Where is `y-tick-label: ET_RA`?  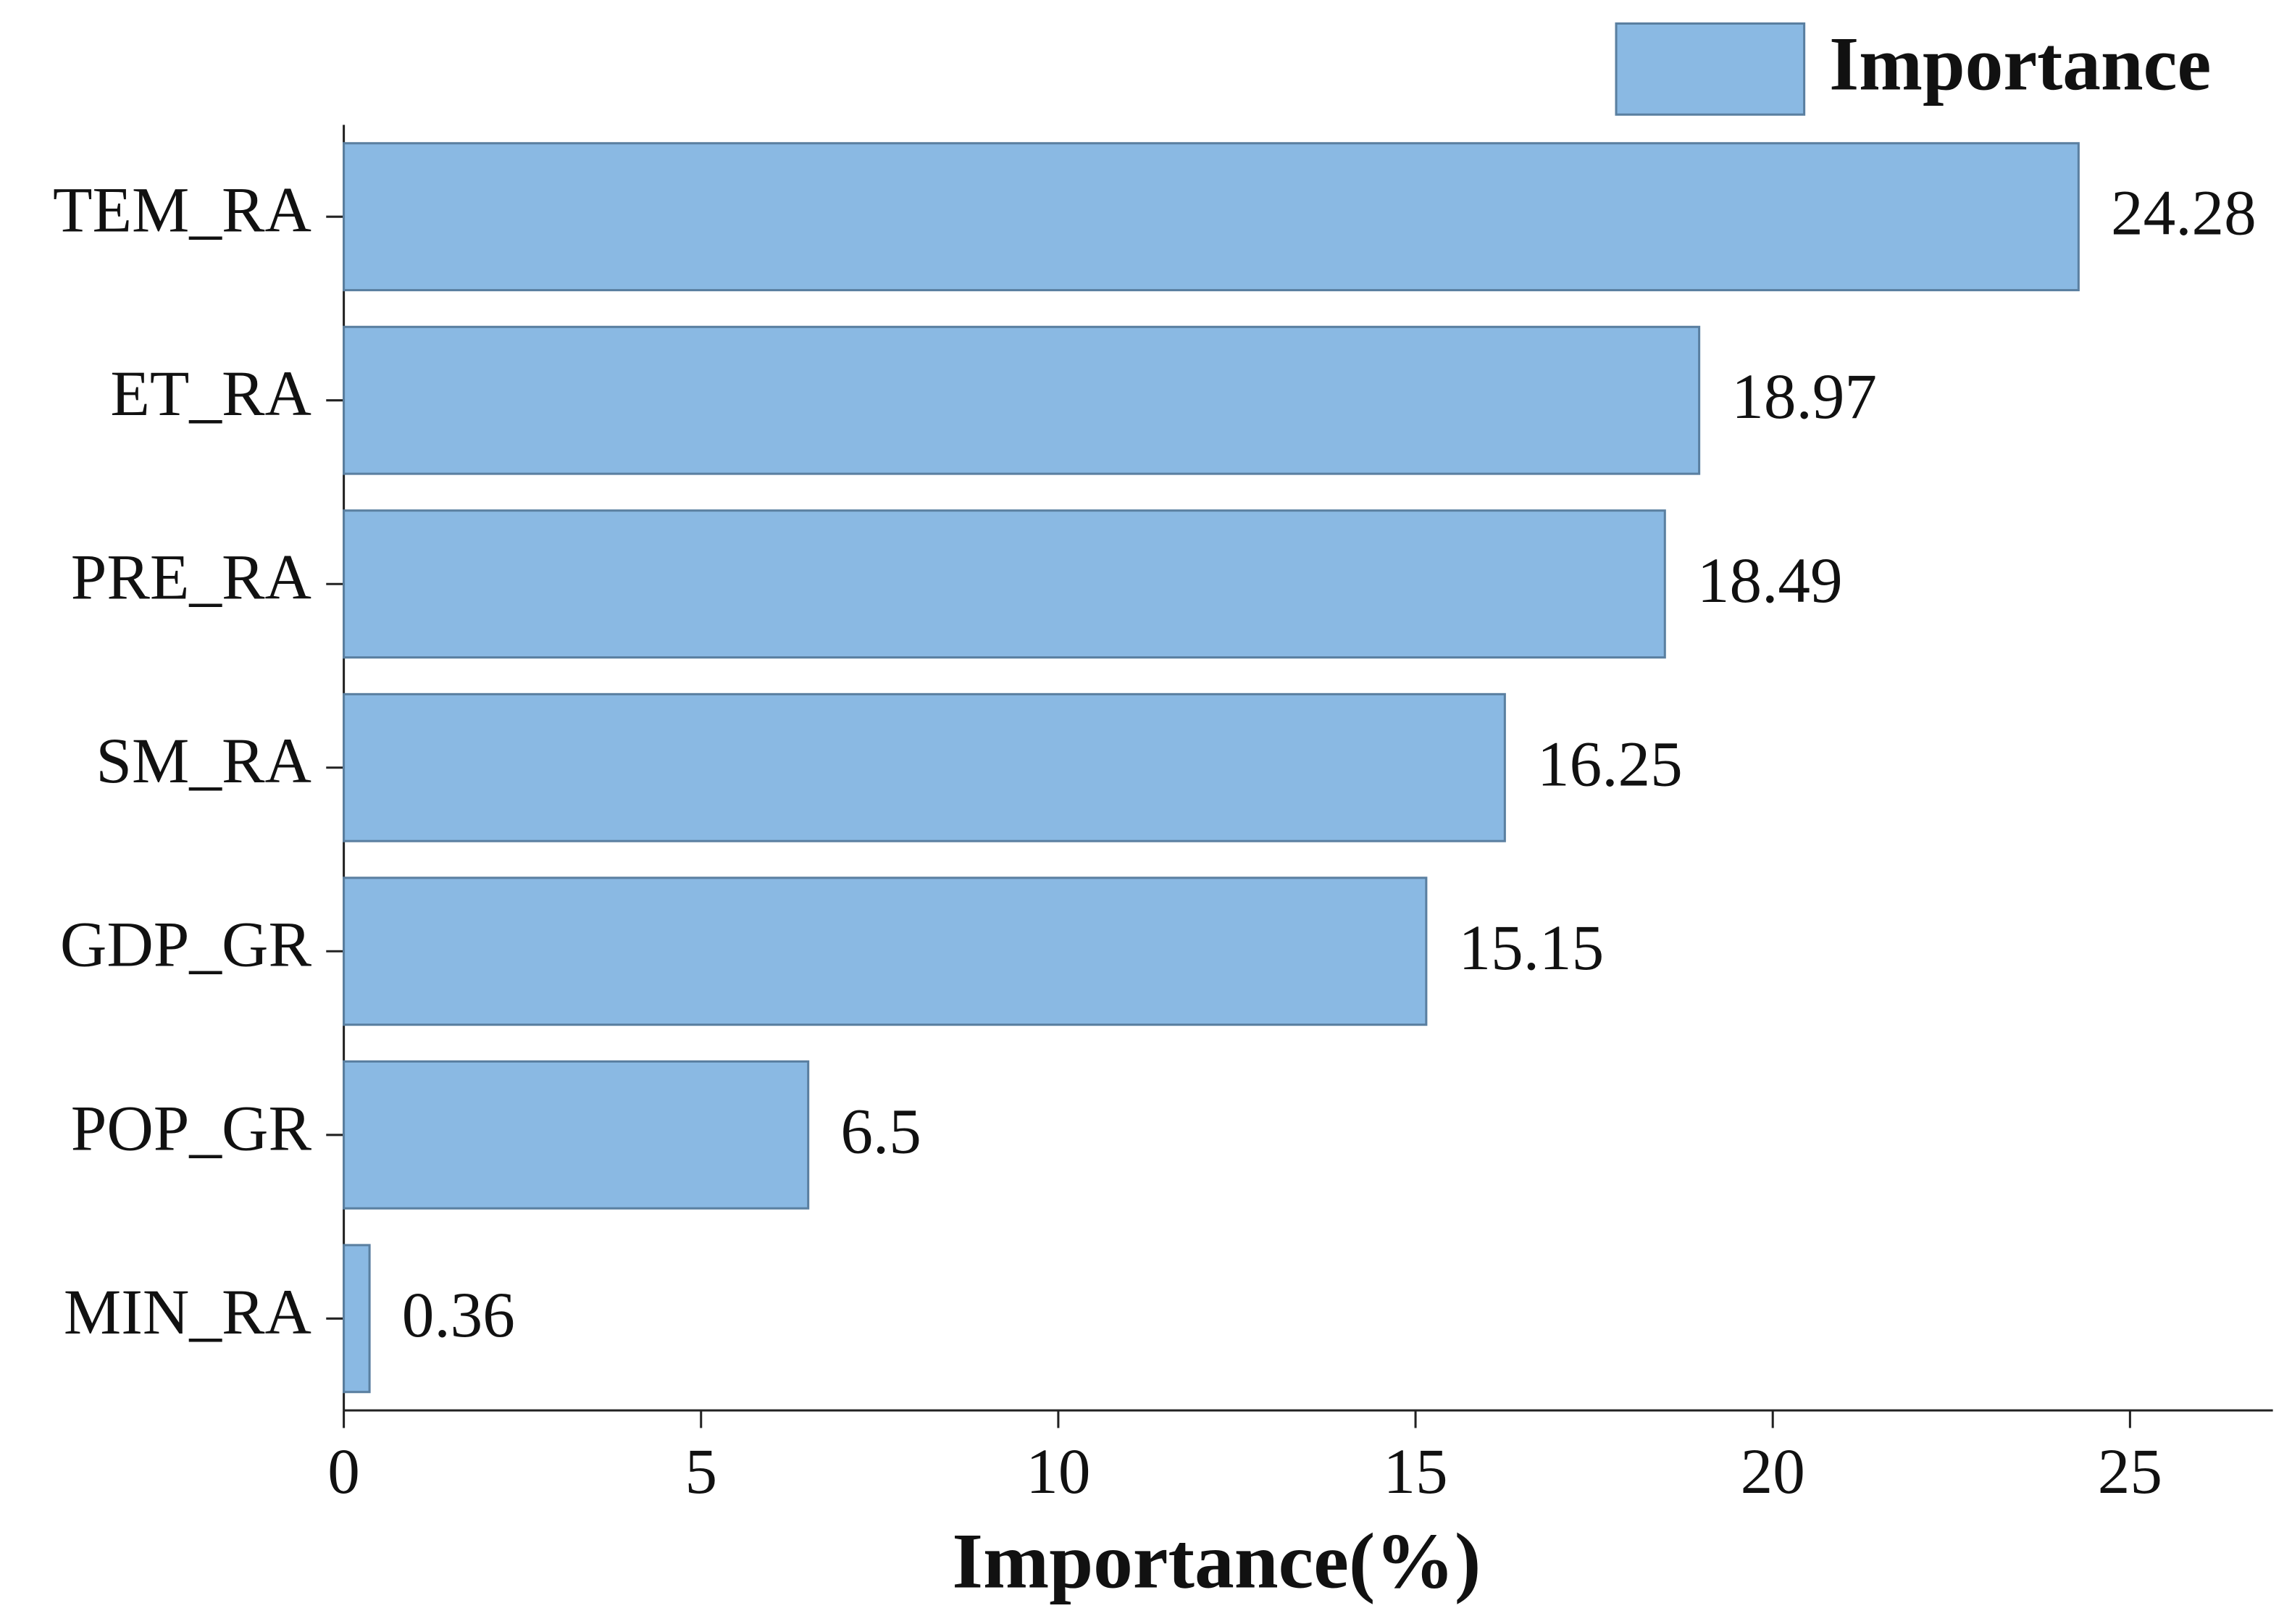
y-tick-label: ET_RA is located at coordinates (210, 394).